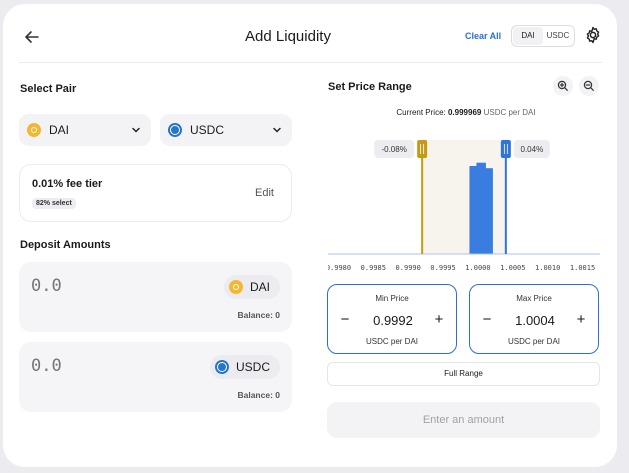 Image resolution: width=629 pixels, height=473 pixels. I want to click on token-a-select: DAI, so click(85, 130).